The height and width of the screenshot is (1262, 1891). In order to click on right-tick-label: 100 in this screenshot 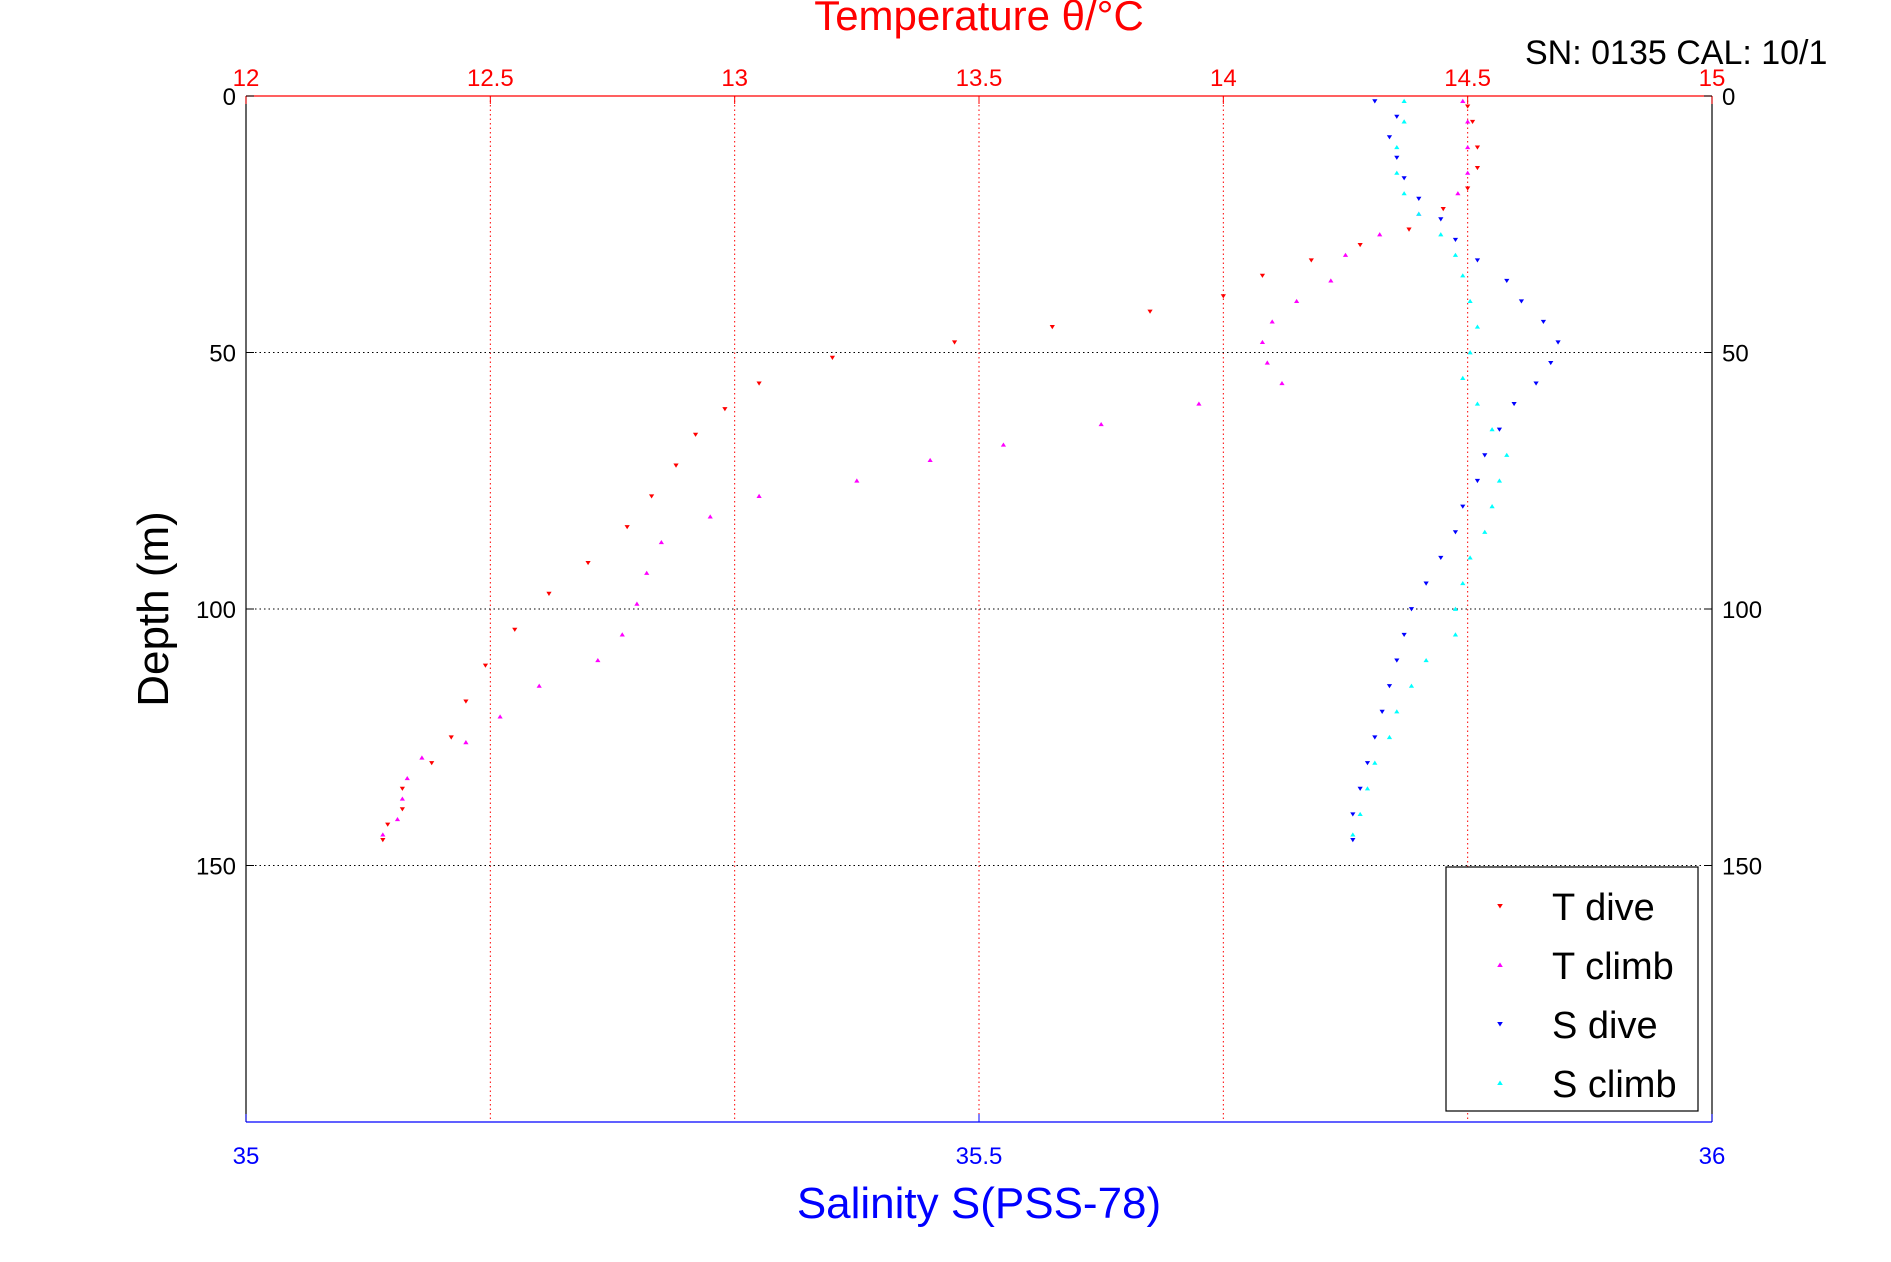, I will do `click(1742, 610)`.